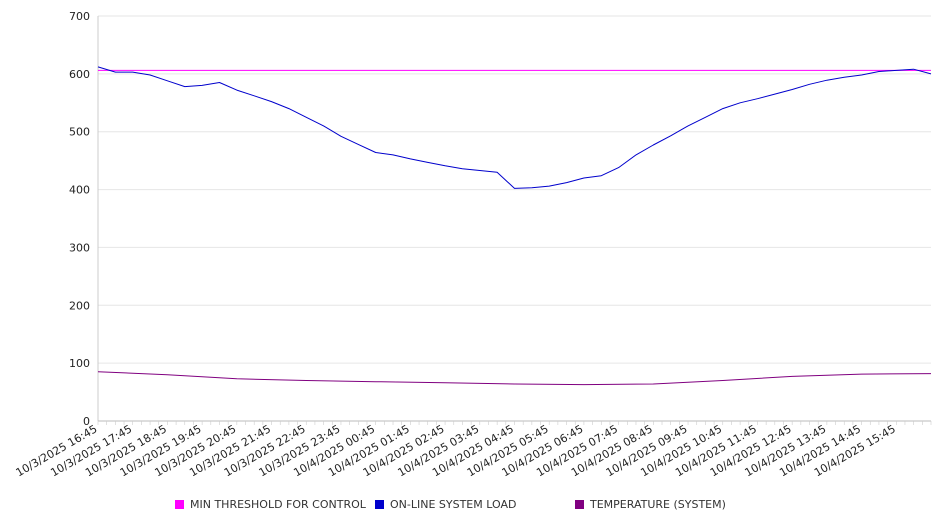  I want to click on legend-item-online-load: ON-LINE SYSTEM LOAD, so click(445, 504).